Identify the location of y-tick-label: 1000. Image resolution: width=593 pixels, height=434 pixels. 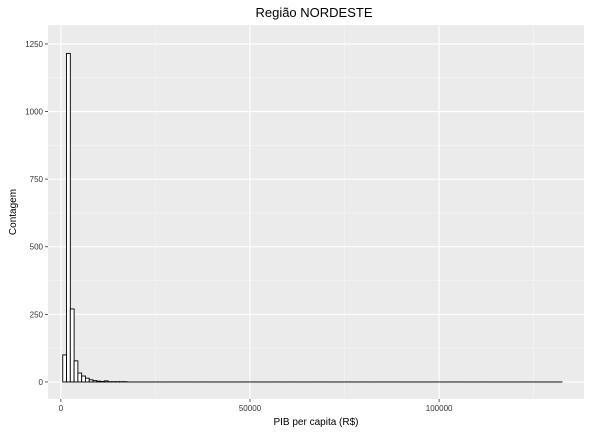
(34, 112).